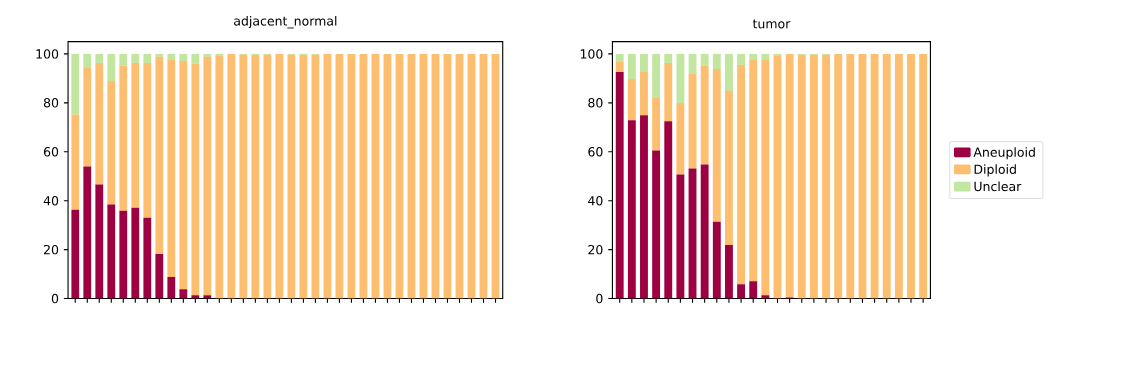 The height and width of the screenshot is (381, 1129). Describe the element at coordinates (995, 170) in the screenshot. I see `legend-label: Diploid` at that location.